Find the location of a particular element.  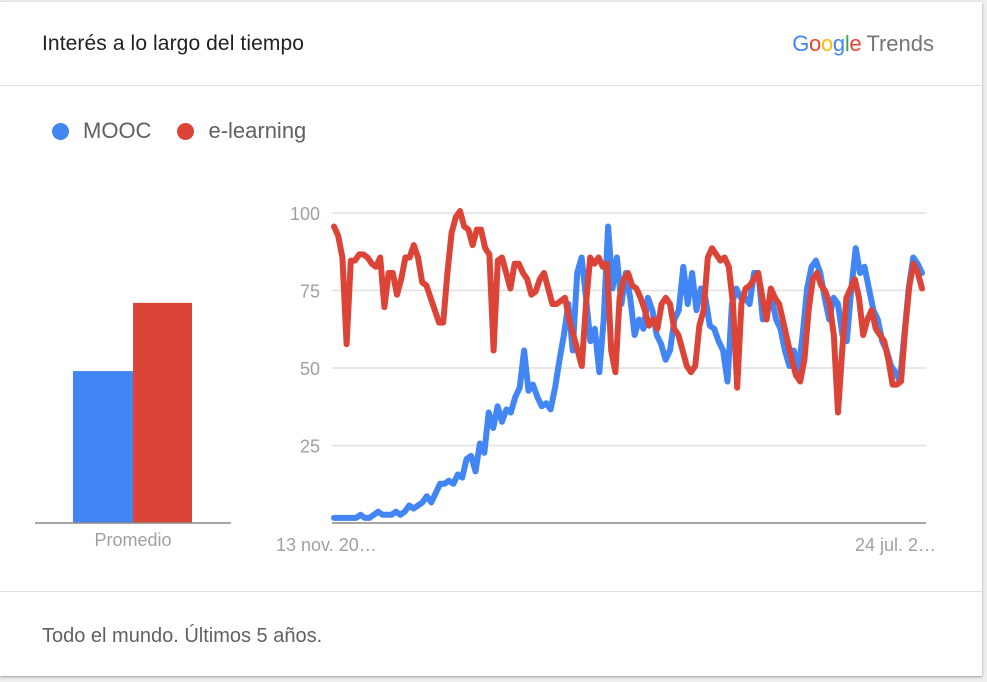

y-tick-label: 50 is located at coordinates (310, 369).